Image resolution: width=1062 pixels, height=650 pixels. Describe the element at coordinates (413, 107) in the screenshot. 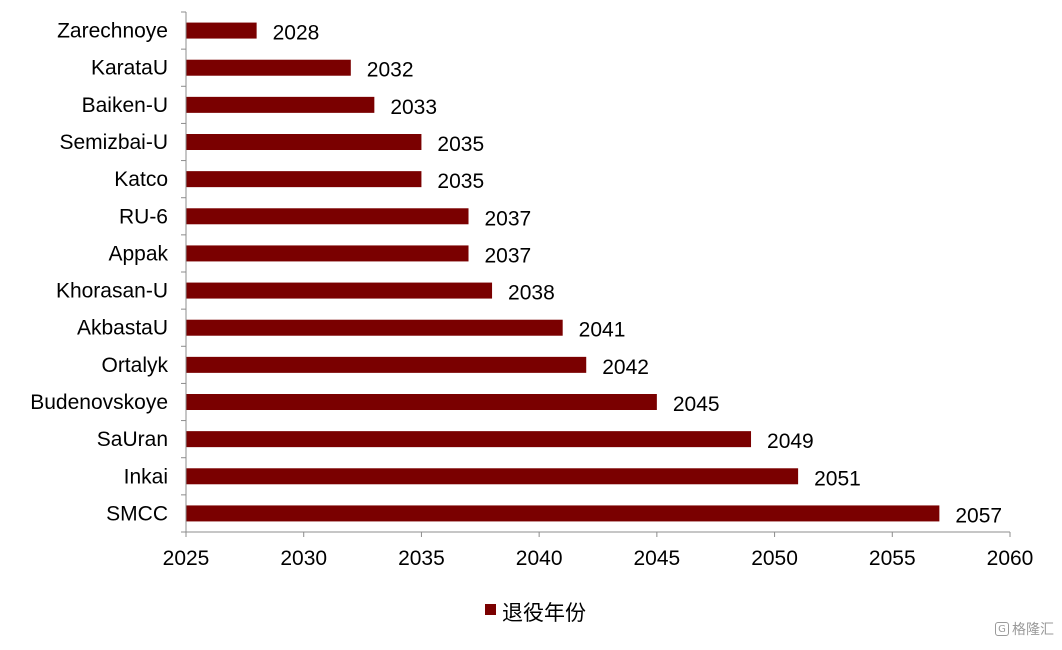

I see `value-label: 2033` at that location.